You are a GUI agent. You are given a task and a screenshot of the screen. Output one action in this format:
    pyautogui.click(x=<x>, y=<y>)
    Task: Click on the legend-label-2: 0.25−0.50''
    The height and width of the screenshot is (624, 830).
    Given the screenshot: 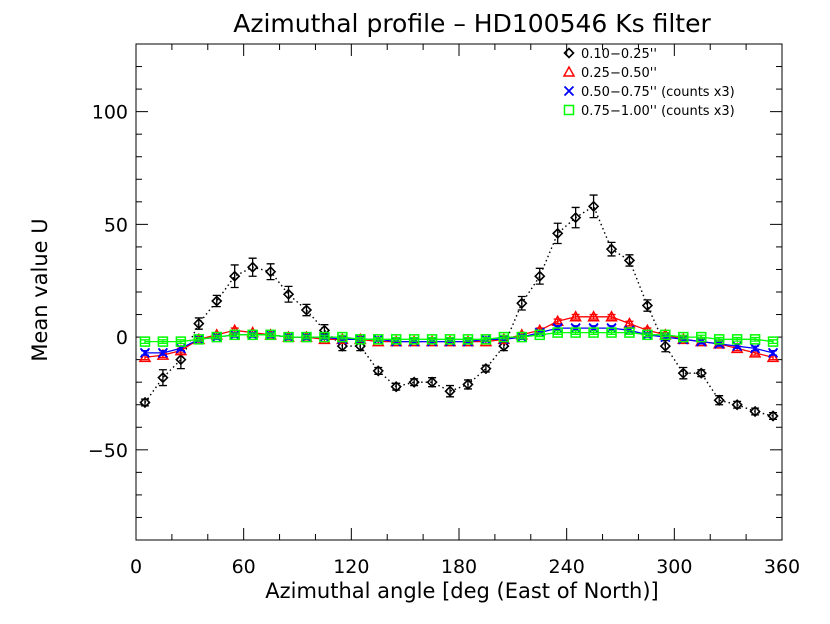 What is the action you would take?
    pyautogui.click(x=619, y=73)
    